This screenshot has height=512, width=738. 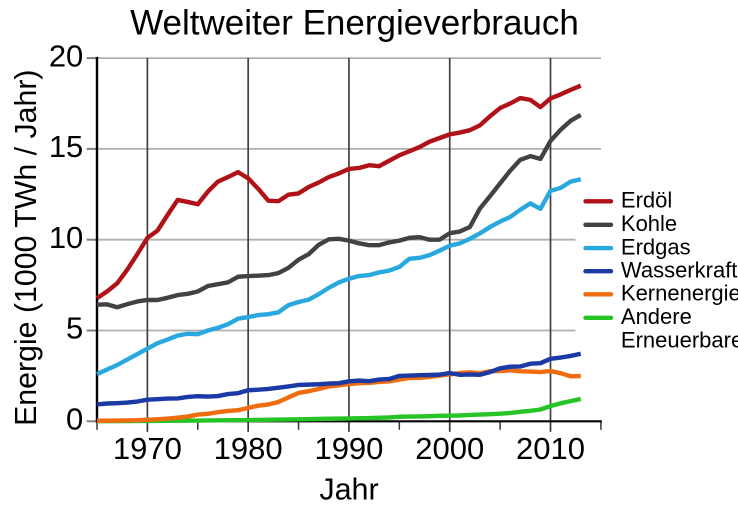 I want to click on svg-text: 0, so click(x=74, y=418).